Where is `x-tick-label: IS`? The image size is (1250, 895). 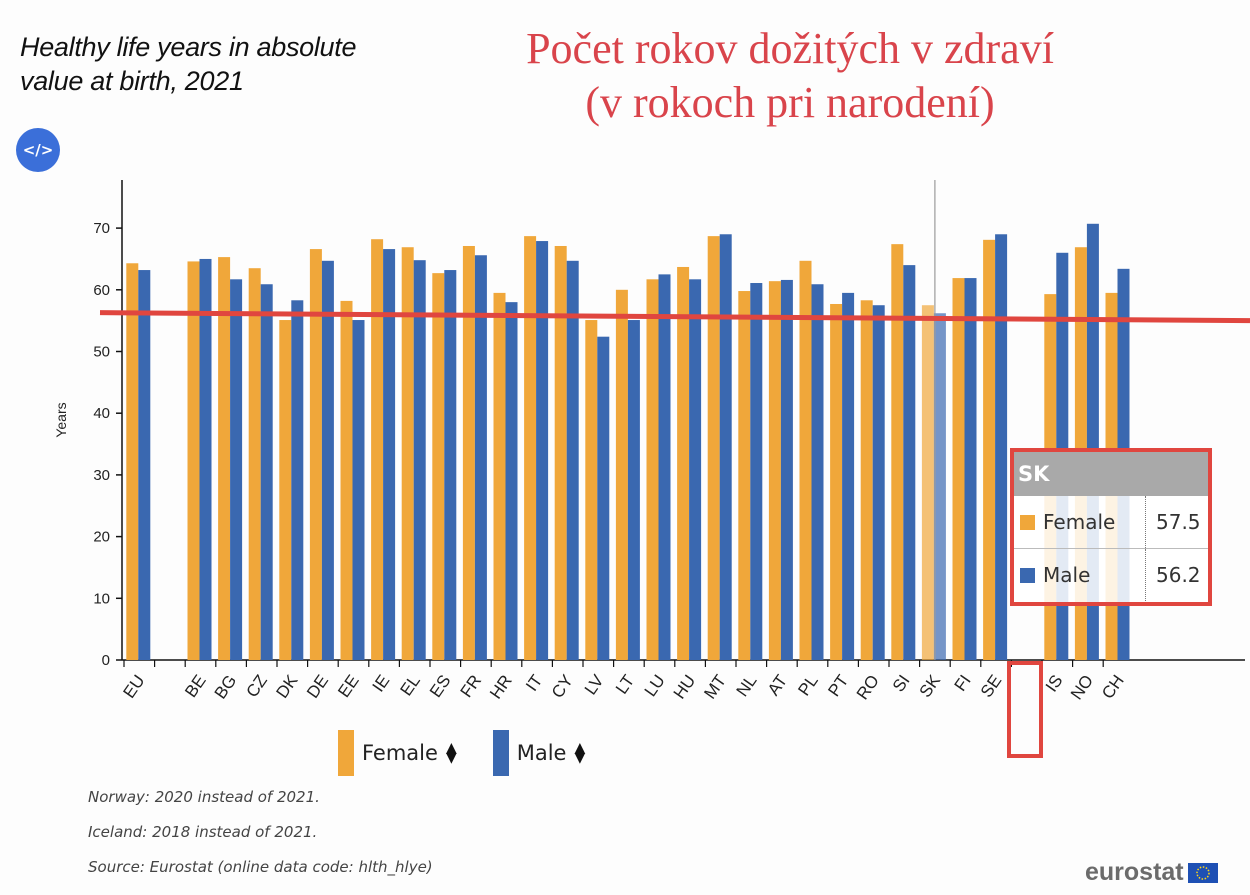
x-tick-label: IS is located at coordinates (1054, 683).